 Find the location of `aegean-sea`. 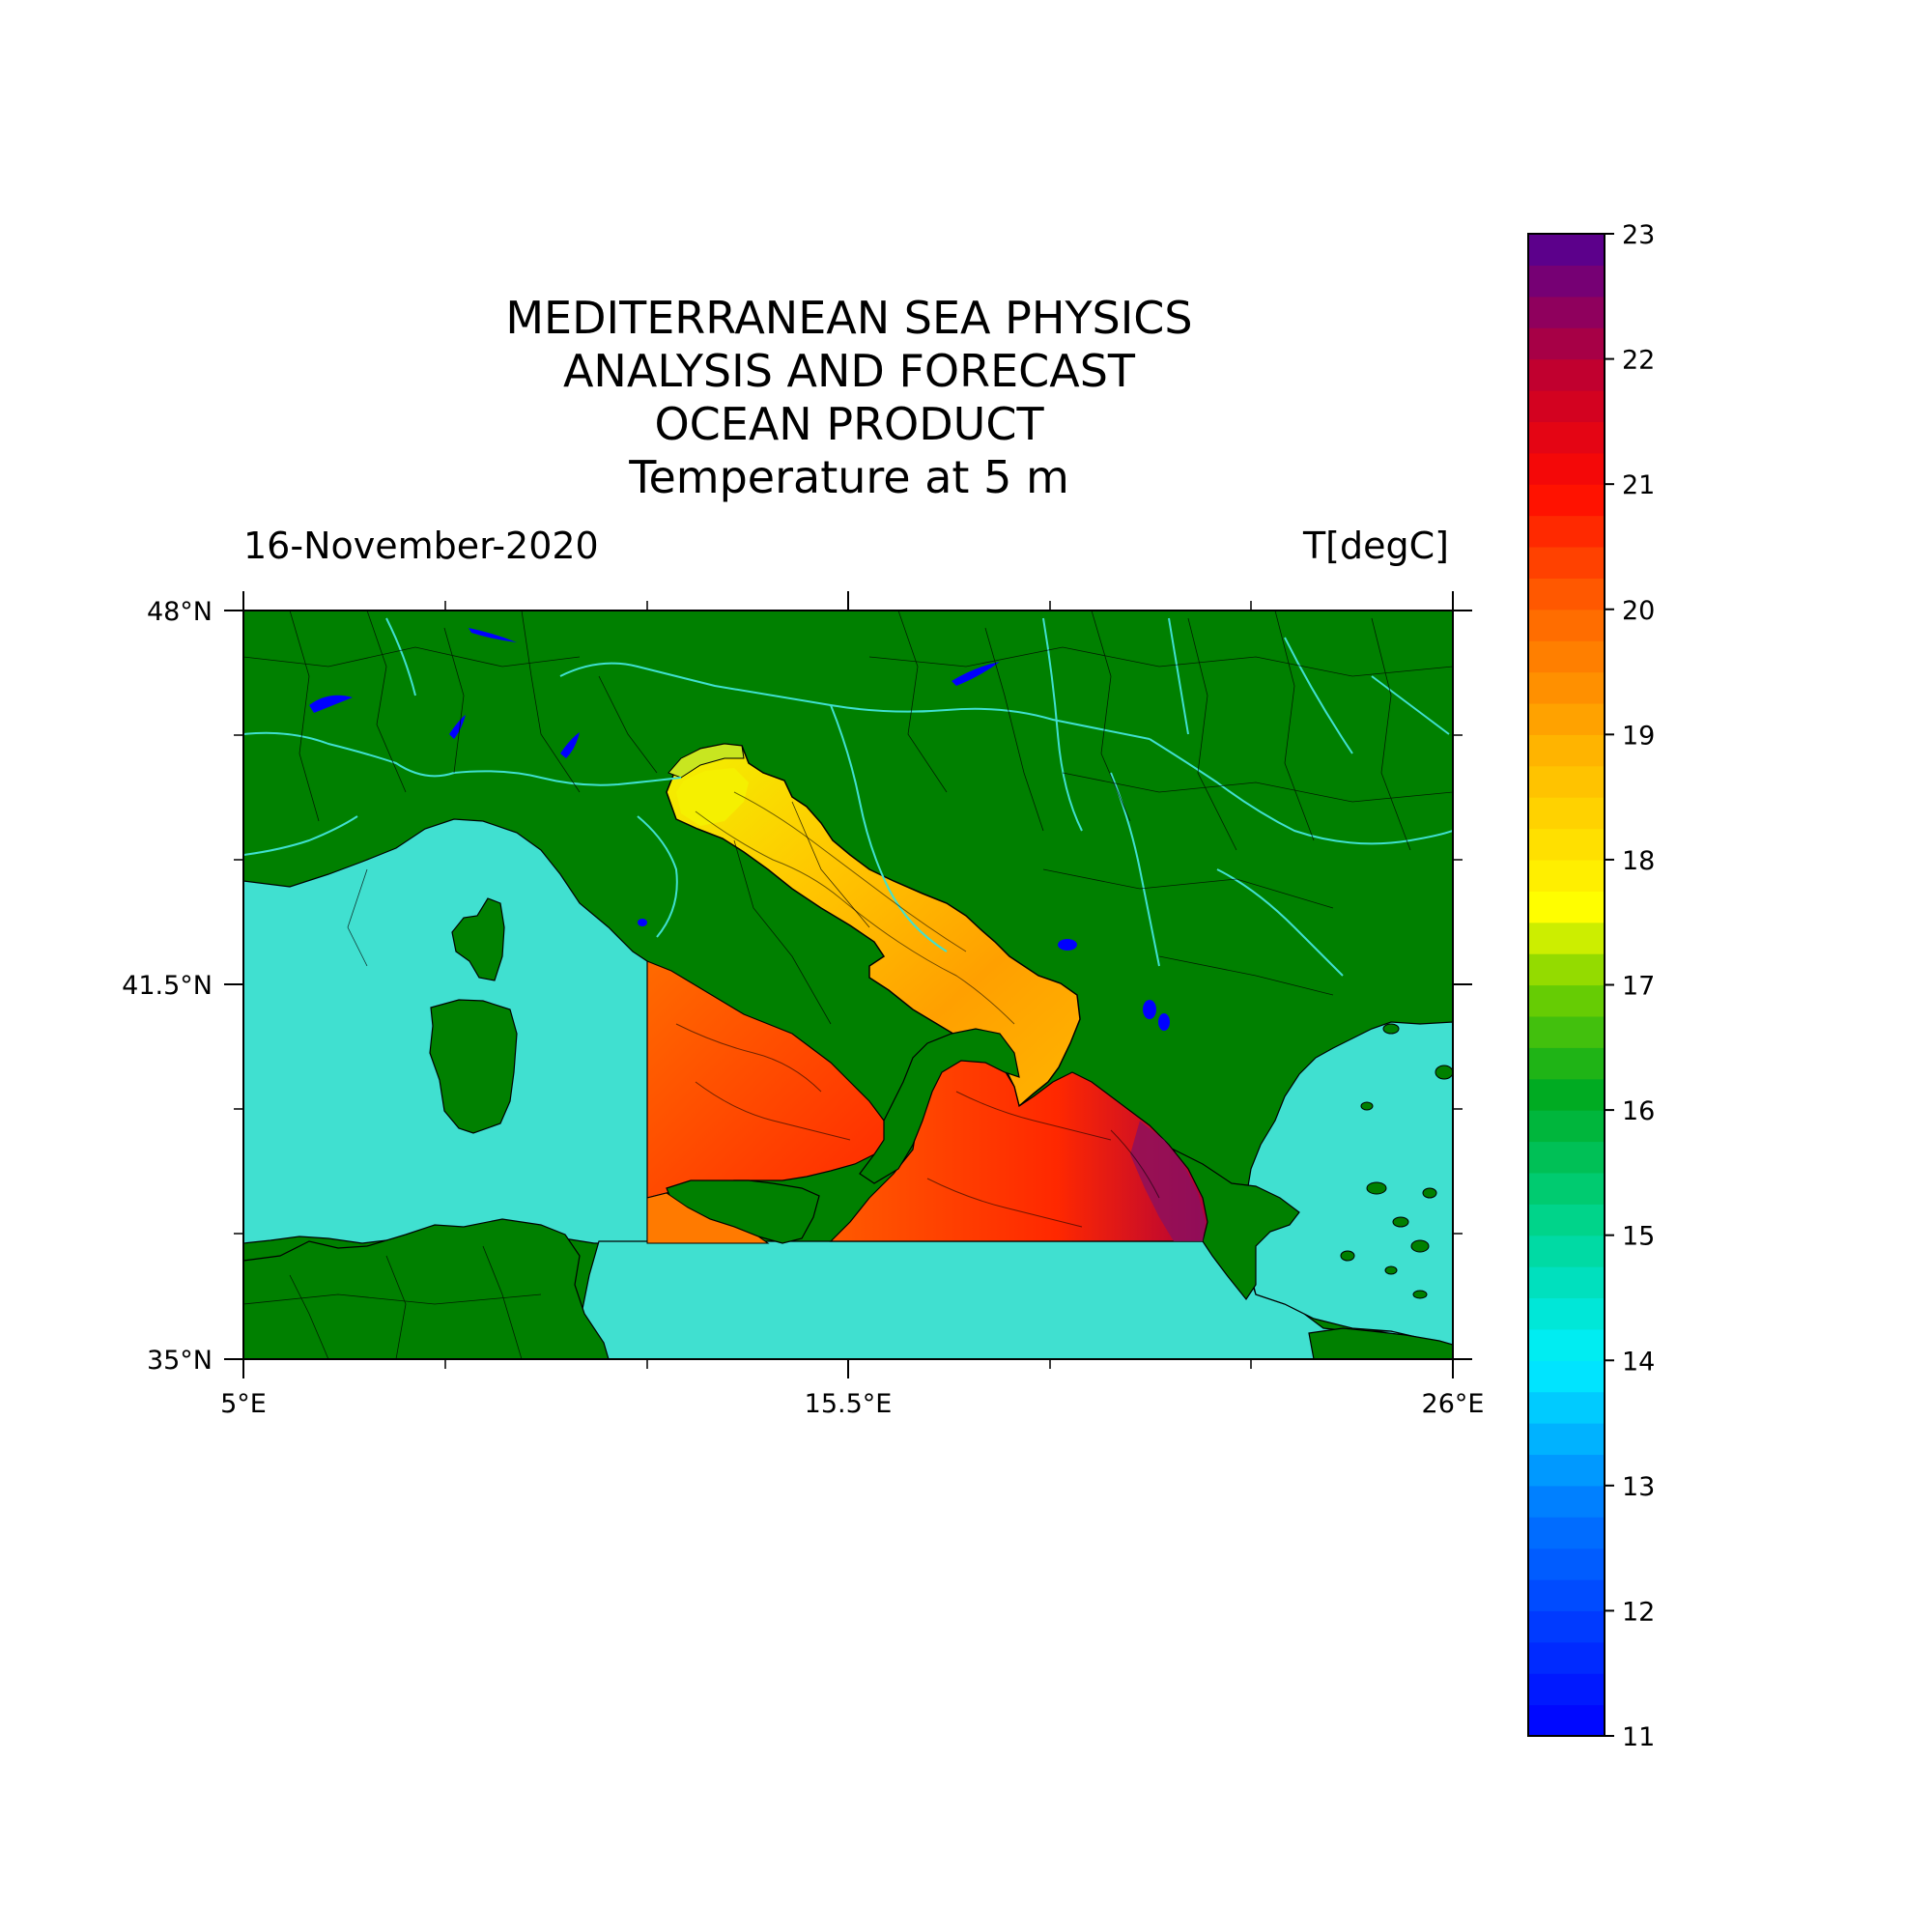

aegean-sea is located at coordinates (1346, 1185).